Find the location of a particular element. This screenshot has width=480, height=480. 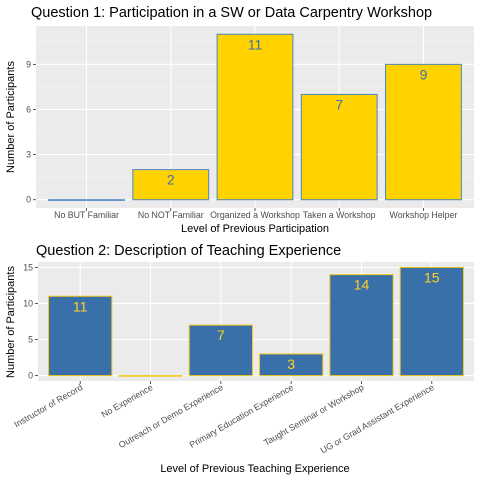

chart-1-y-axis-title: Number of Participants is located at coordinates (11, 117).